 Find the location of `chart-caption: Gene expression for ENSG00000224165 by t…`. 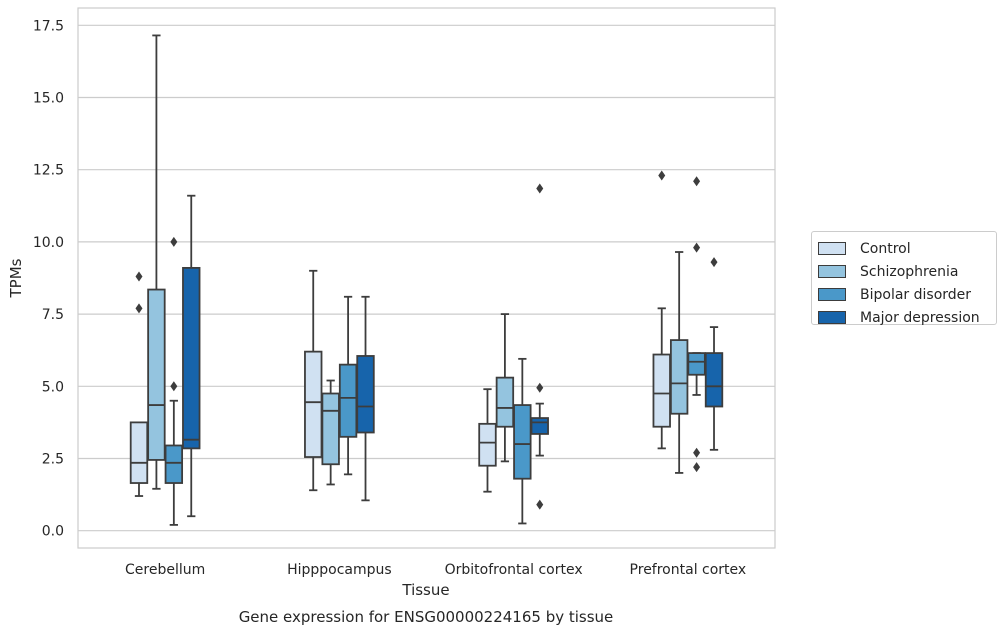

chart-caption: Gene expression for ENSG00000224165 by t… is located at coordinates (426, 617).